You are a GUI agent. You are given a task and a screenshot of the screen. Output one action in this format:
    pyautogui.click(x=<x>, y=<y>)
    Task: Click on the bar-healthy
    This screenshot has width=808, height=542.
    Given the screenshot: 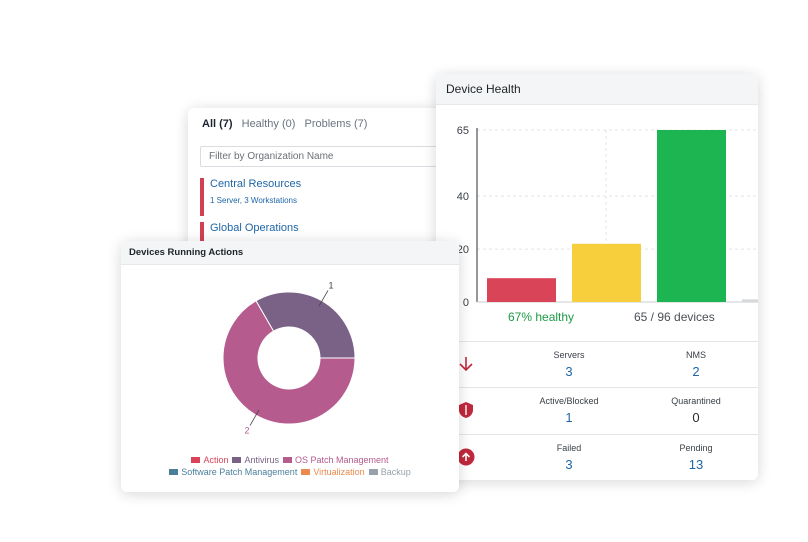 What is the action you would take?
    pyautogui.click(x=691, y=216)
    